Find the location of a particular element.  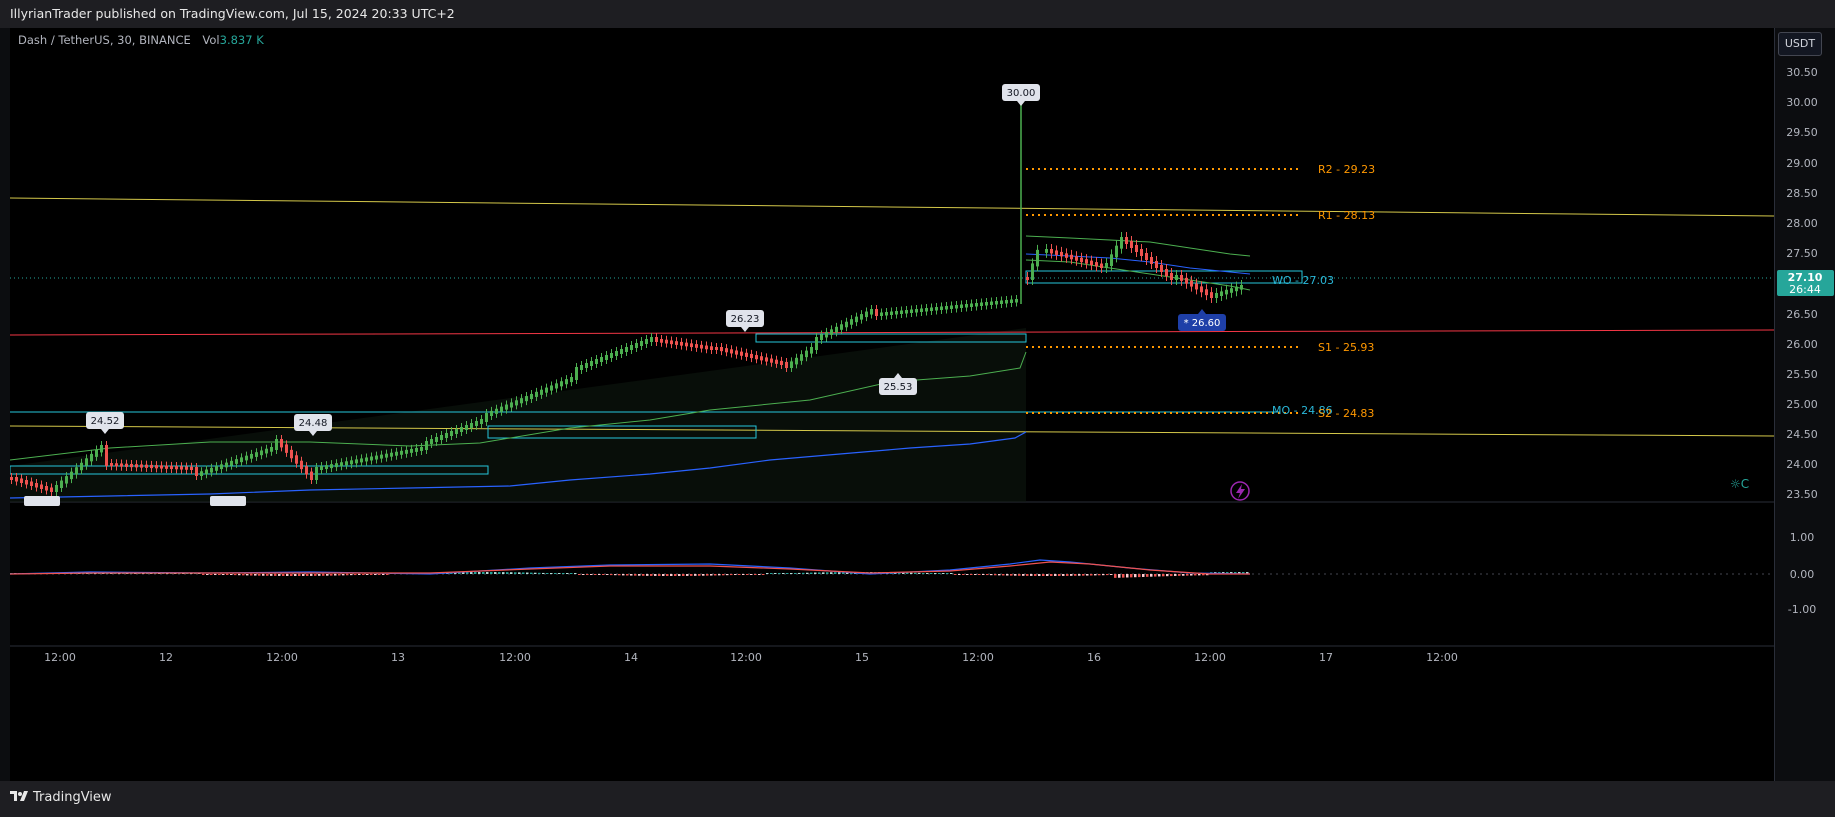

callout-25-53: 25.53 is located at coordinates (898, 384).